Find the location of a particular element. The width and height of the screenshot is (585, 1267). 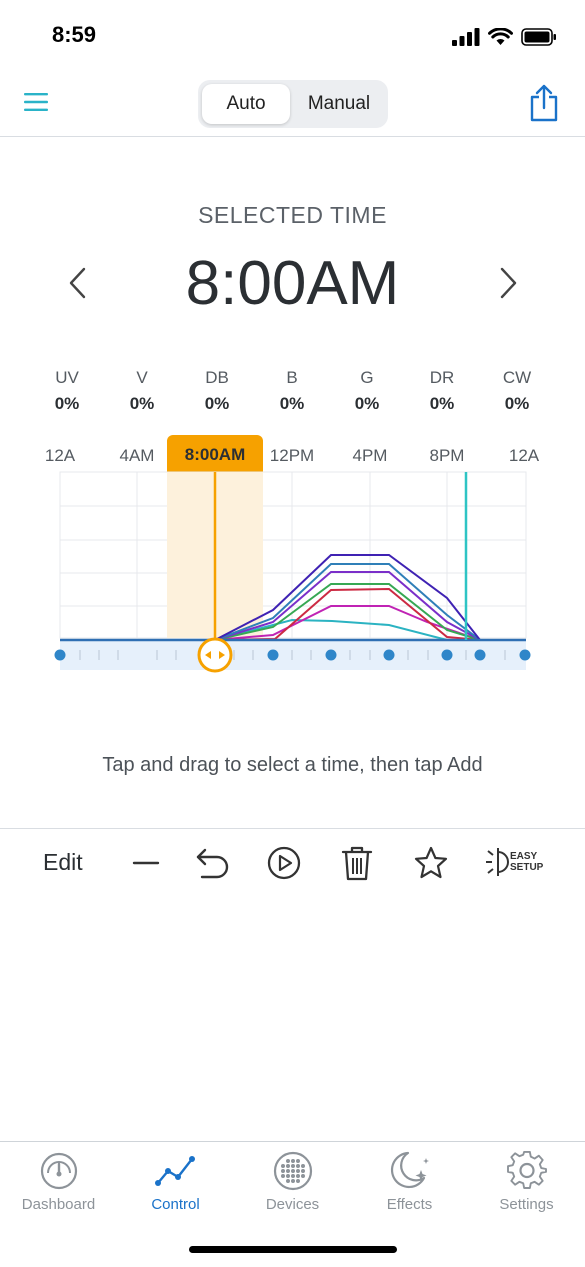

signal-icon is located at coordinates (466, 37).